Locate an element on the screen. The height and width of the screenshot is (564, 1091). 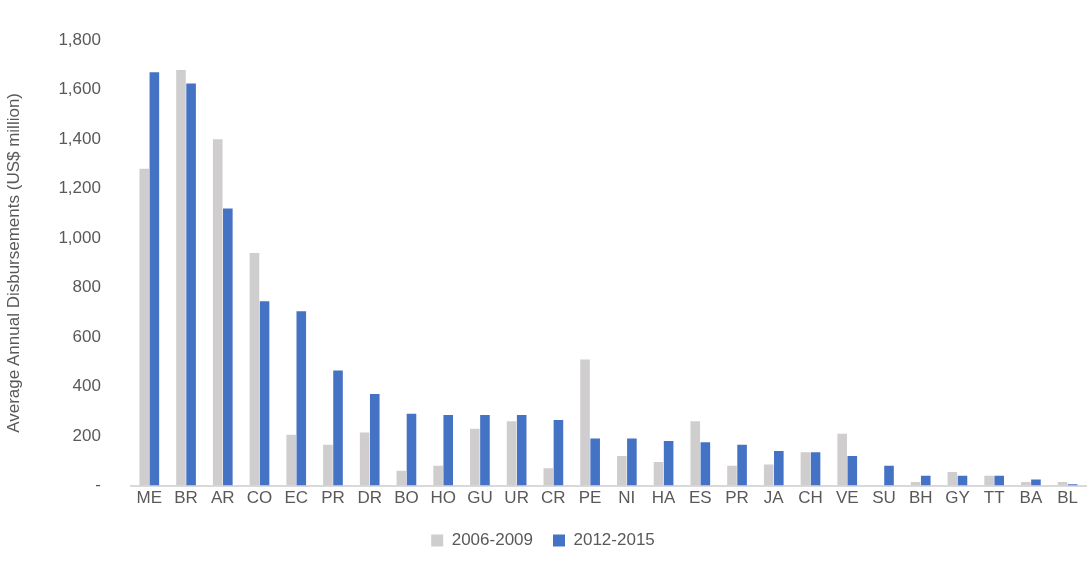
legend-label: 2012-2015 is located at coordinates (614, 540).